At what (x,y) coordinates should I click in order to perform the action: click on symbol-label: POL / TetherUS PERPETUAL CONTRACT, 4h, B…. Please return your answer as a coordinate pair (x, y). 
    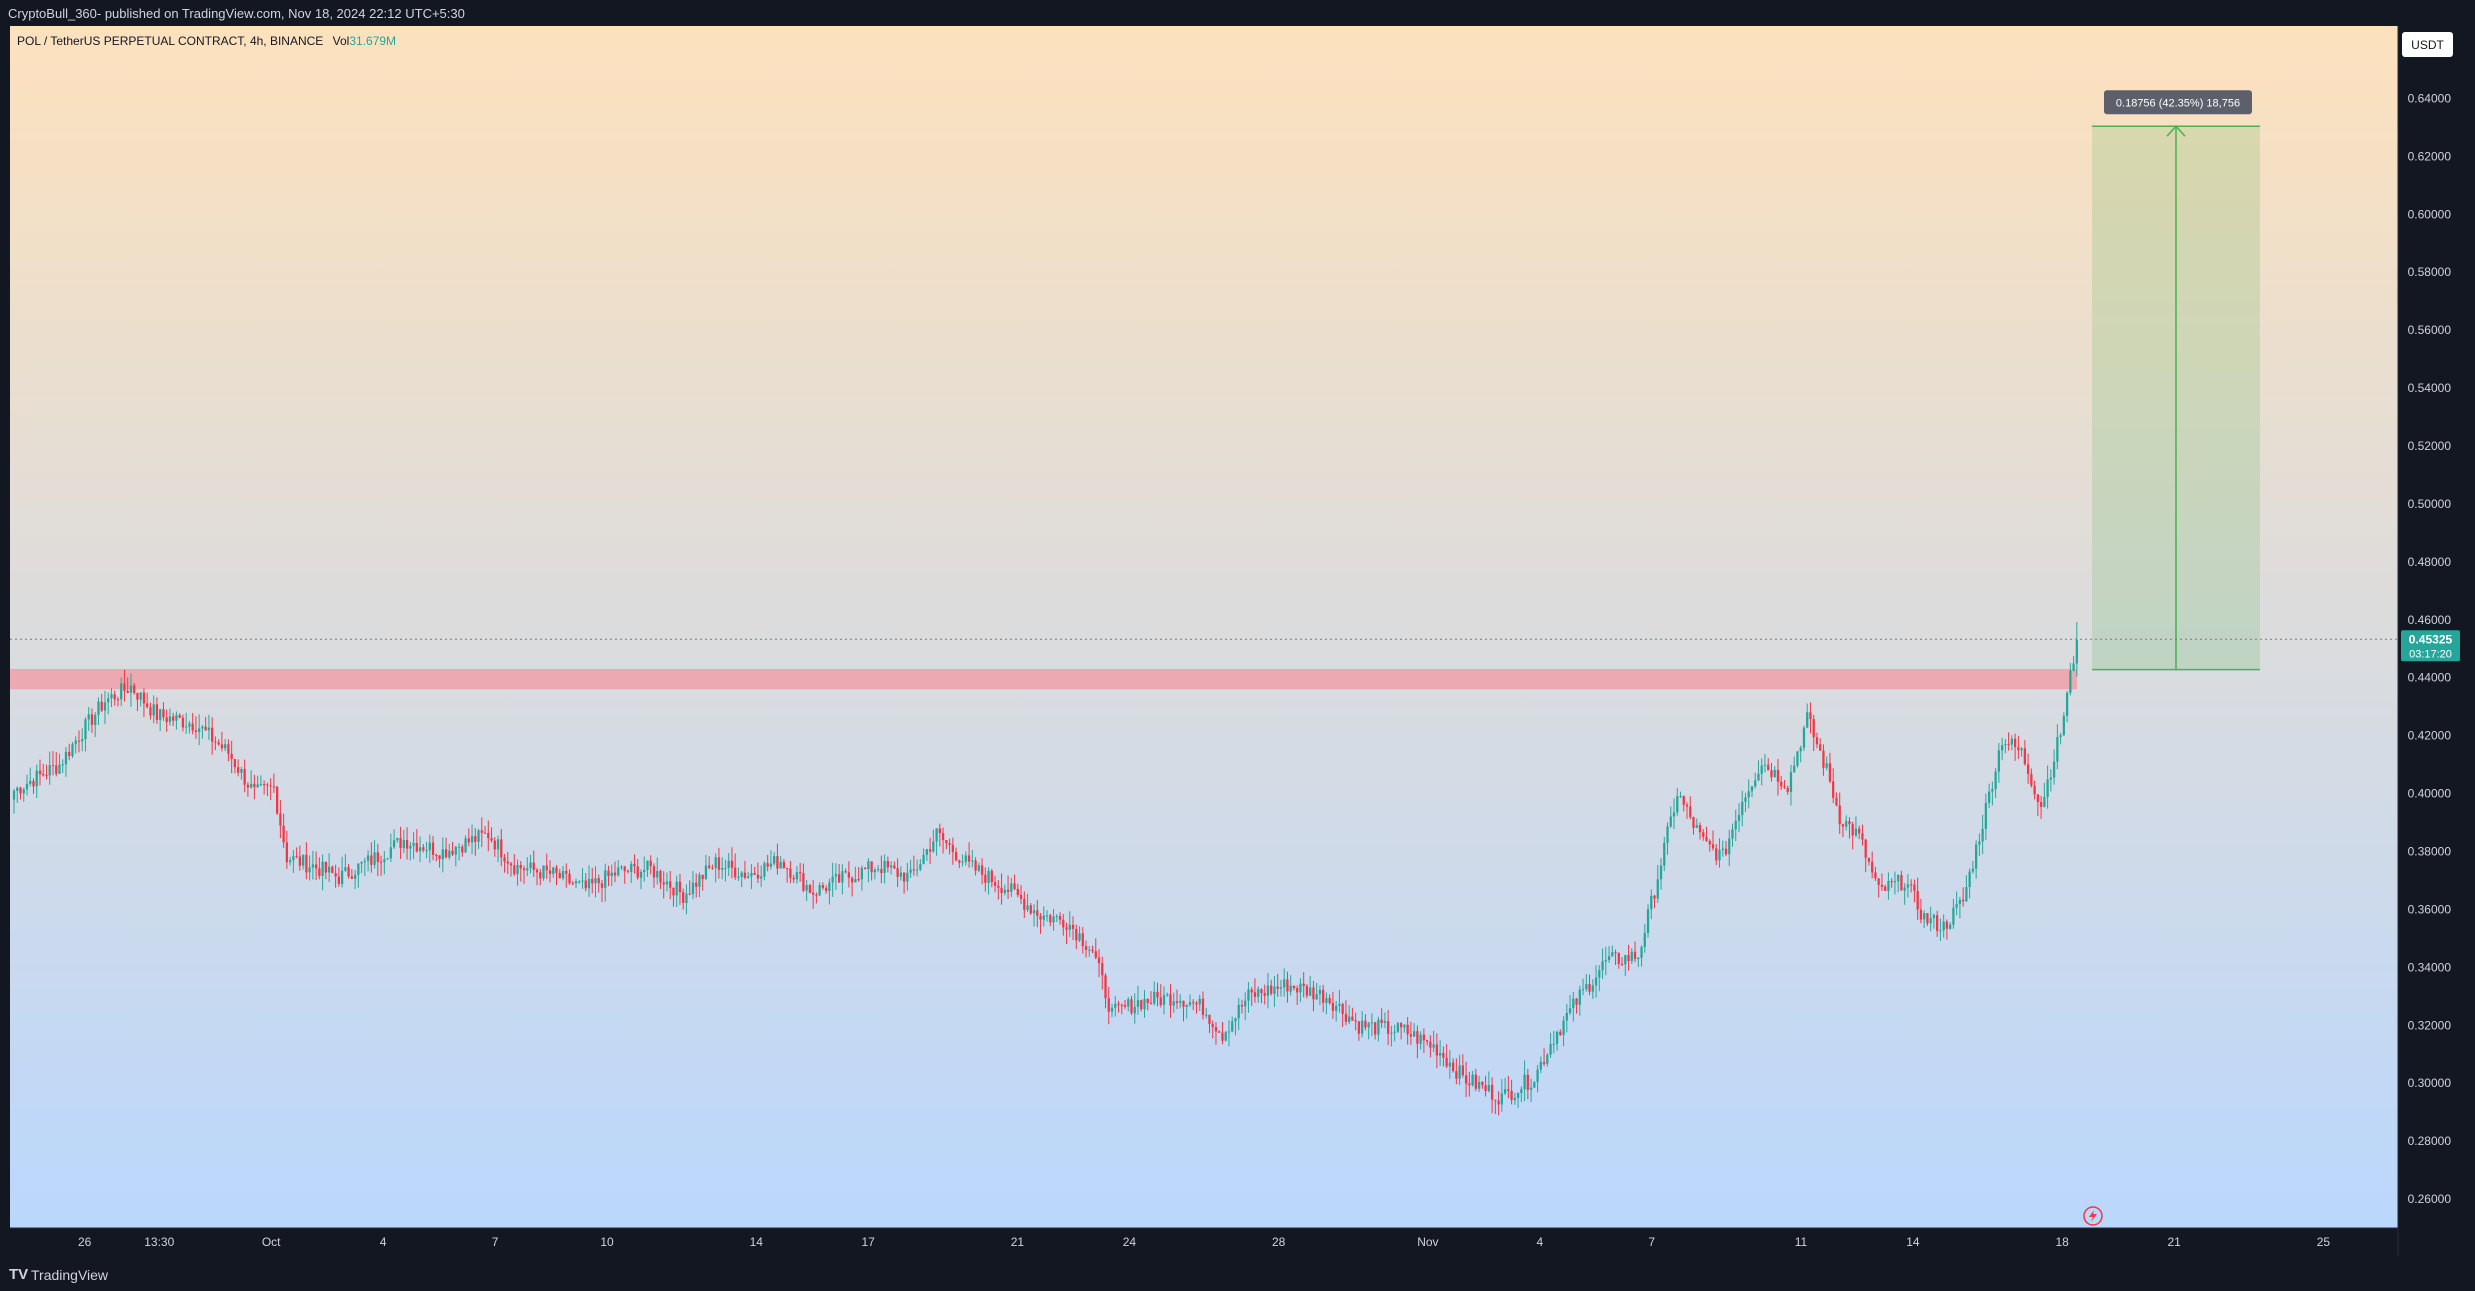
    Looking at the image, I should click on (170, 41).